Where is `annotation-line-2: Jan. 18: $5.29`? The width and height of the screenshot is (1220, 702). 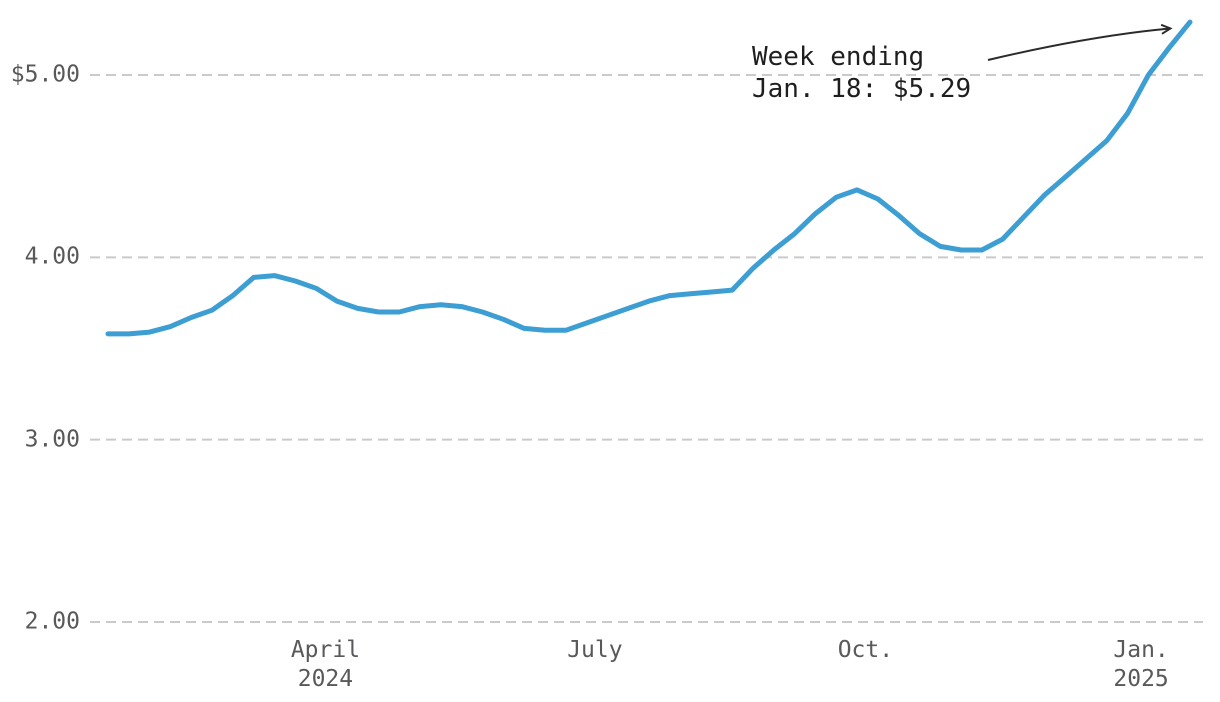 annotation-line-2: Jan. 18: $5.29 is located at coordinates (862, 88).